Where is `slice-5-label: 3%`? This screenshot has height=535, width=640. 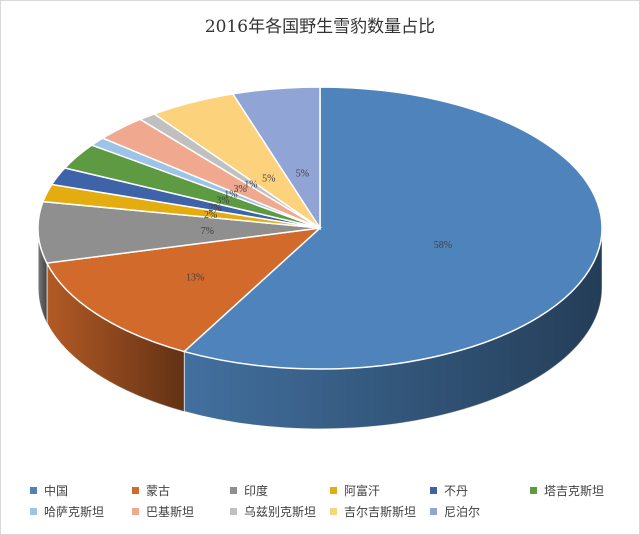 slice-5-label: 3% is located at coordinates (222, 200).